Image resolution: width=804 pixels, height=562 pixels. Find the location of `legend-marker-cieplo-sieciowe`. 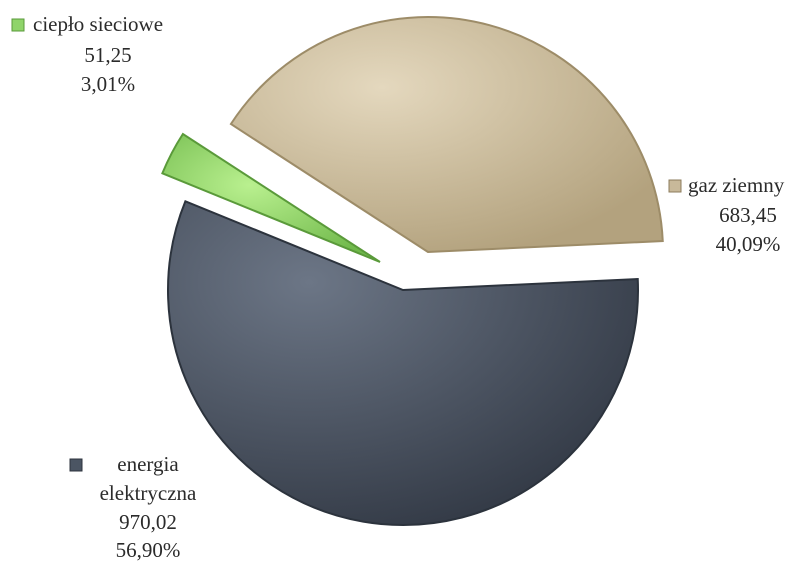

legend-marker-cieplo-sieciowe is located at coordinates (18, 25).